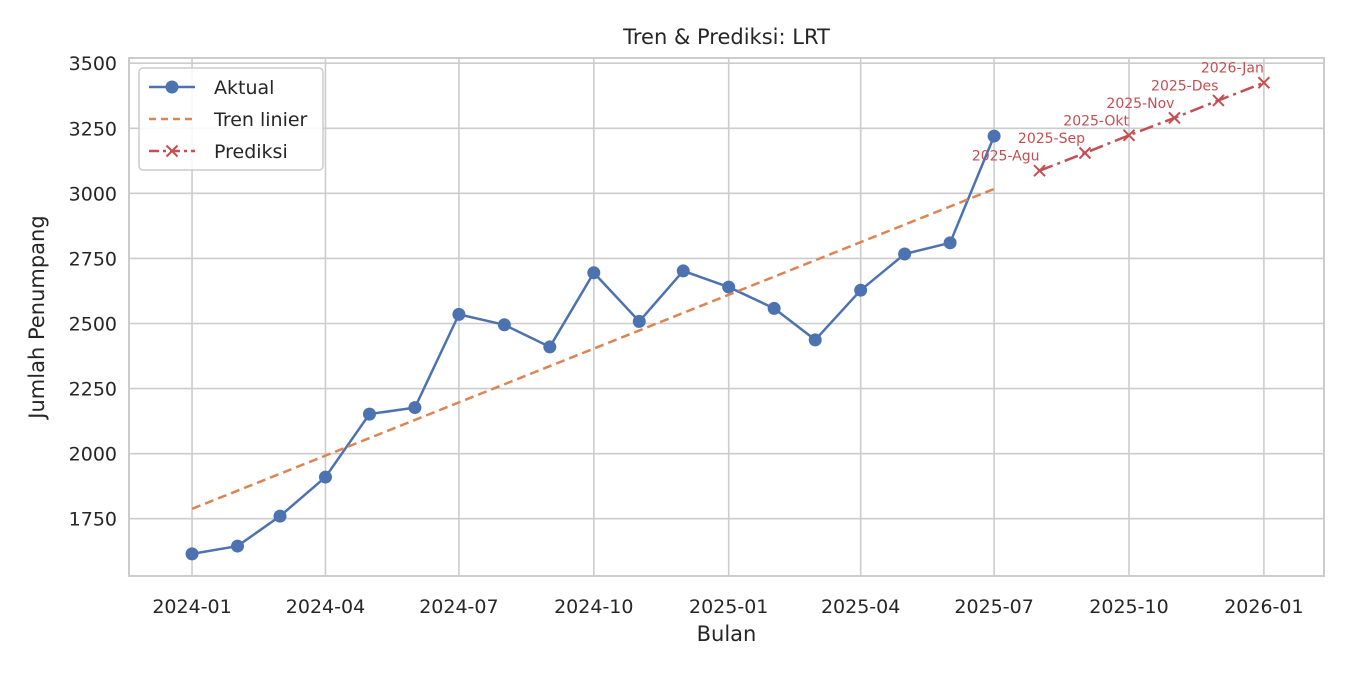  I want to click on legend-box, so click(231, 119).